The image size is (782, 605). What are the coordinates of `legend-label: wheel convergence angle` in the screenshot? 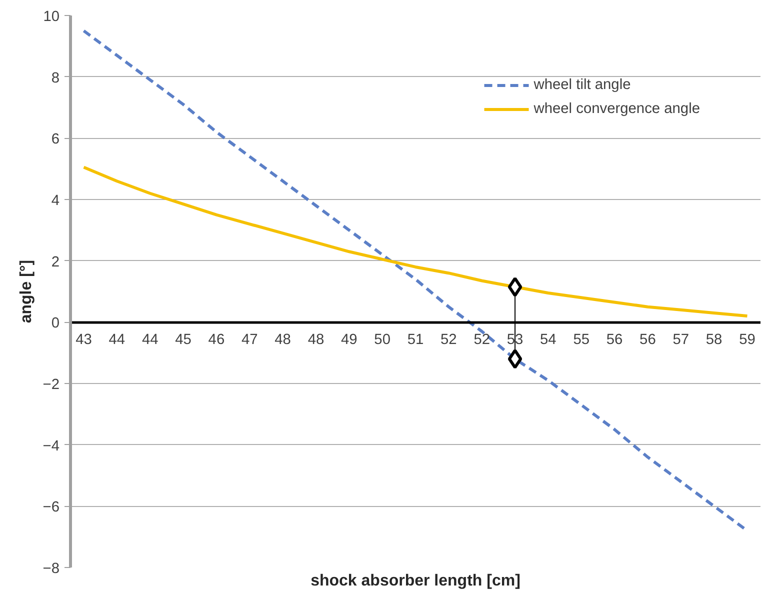 It's located at (617, 109).